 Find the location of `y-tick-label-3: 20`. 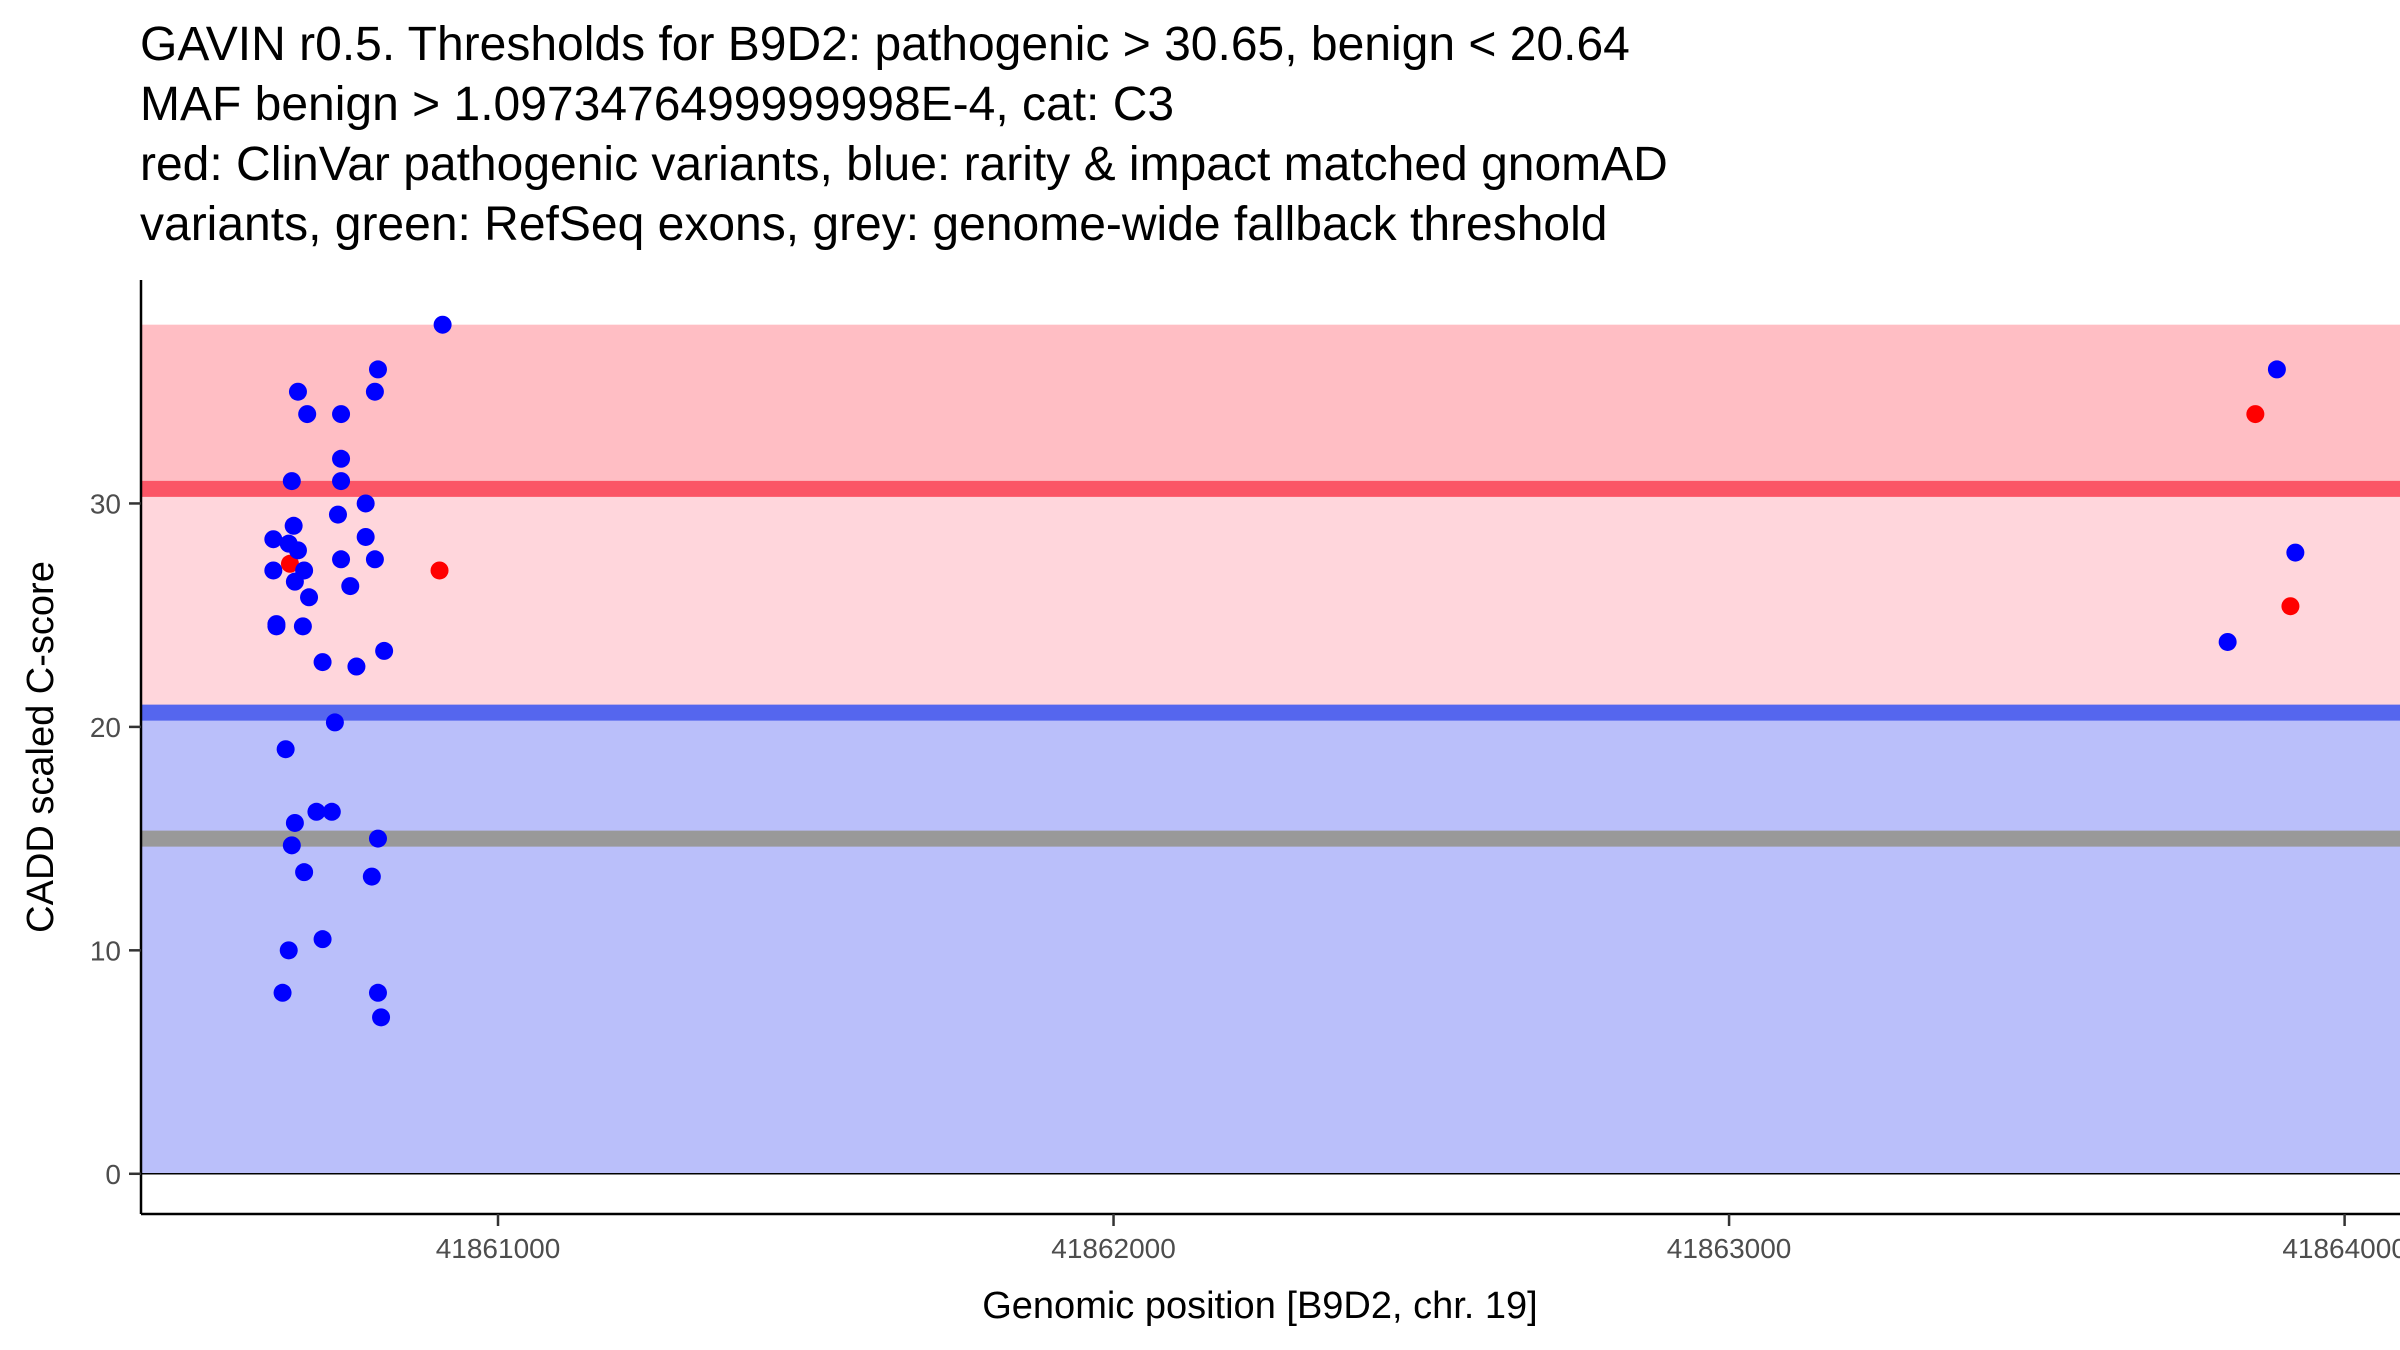

y-tick-label-3: 20 is located at coordinates (105, 727).